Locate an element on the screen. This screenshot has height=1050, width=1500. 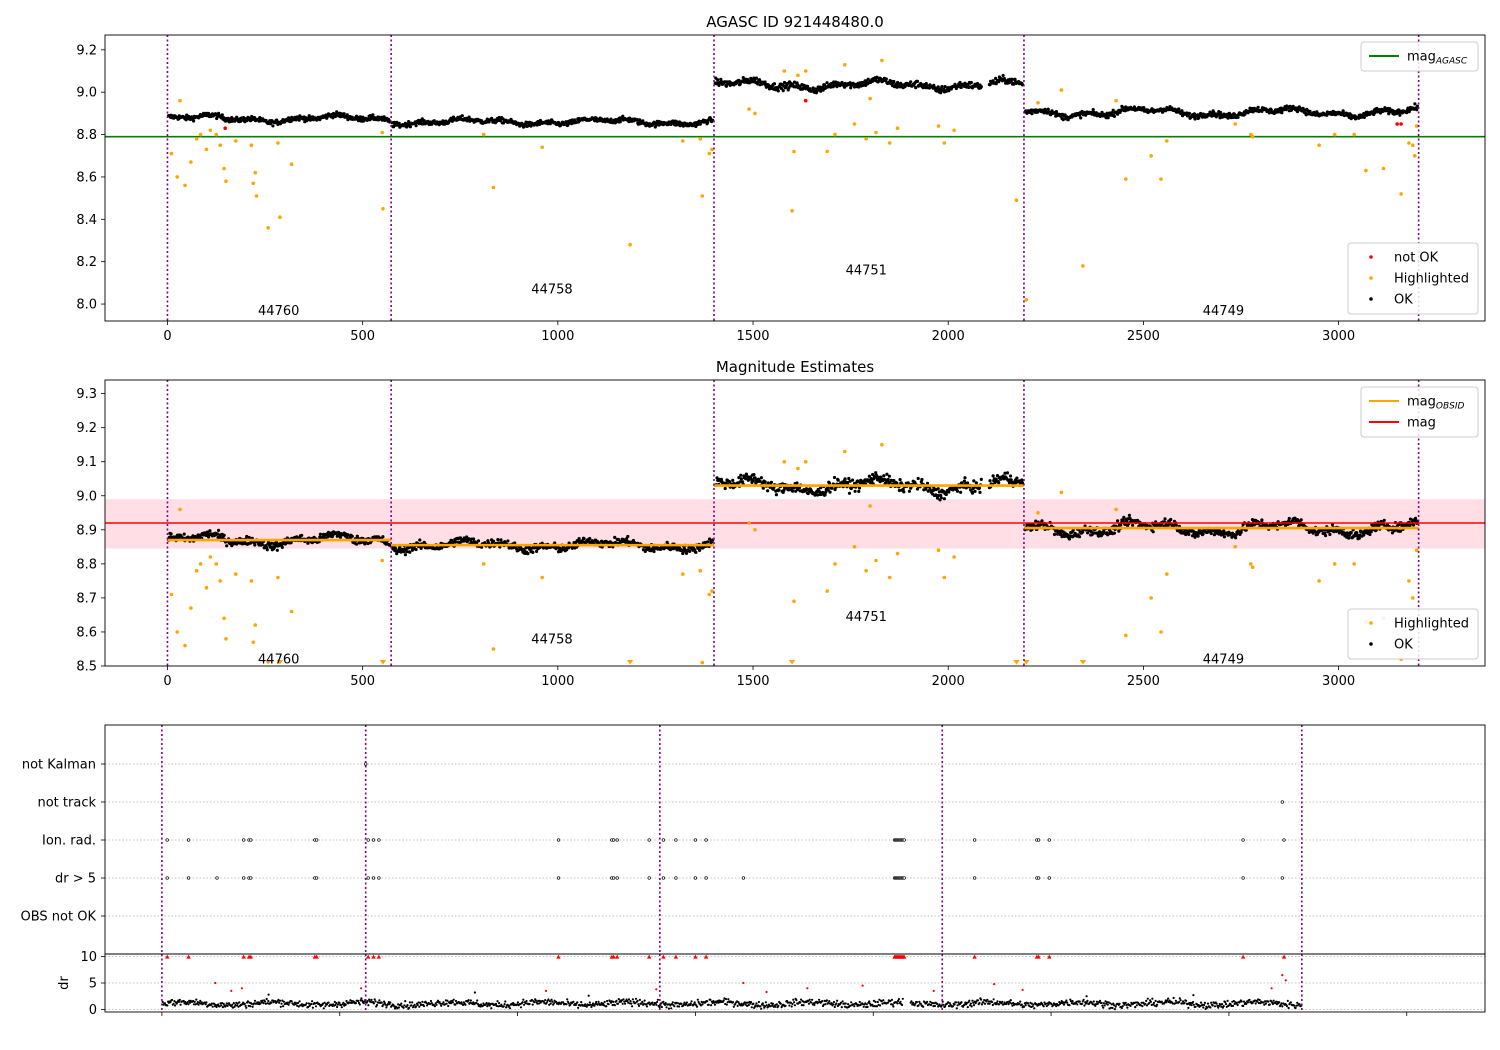
flag-category-label: not track is located at coordinates (66, 803).